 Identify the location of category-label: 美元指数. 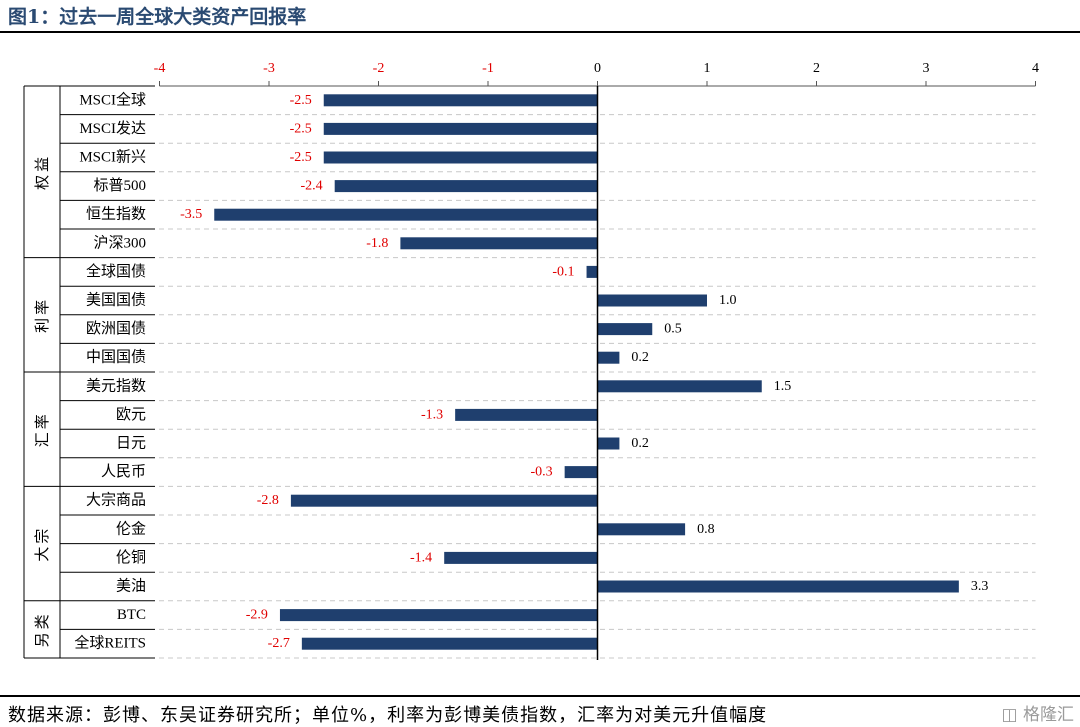
(116, 385).